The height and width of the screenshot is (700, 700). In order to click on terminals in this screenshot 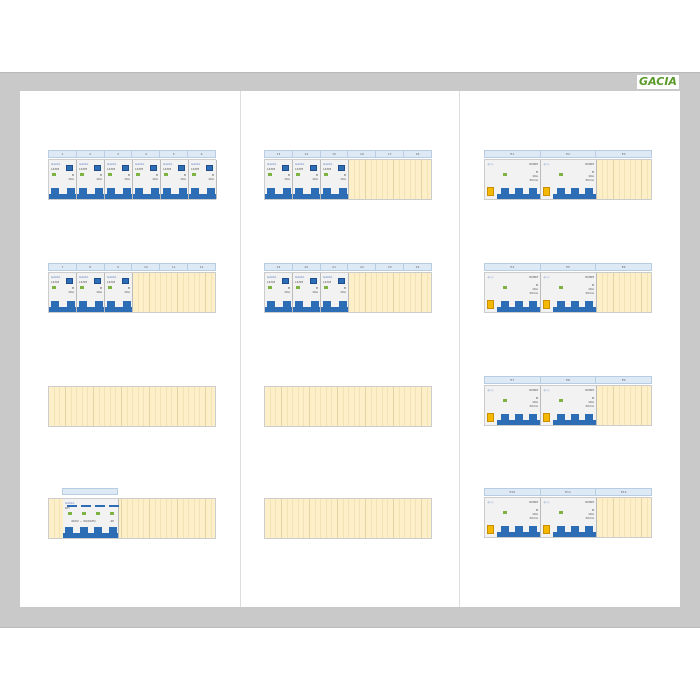, I will do `click(518, 193)`.